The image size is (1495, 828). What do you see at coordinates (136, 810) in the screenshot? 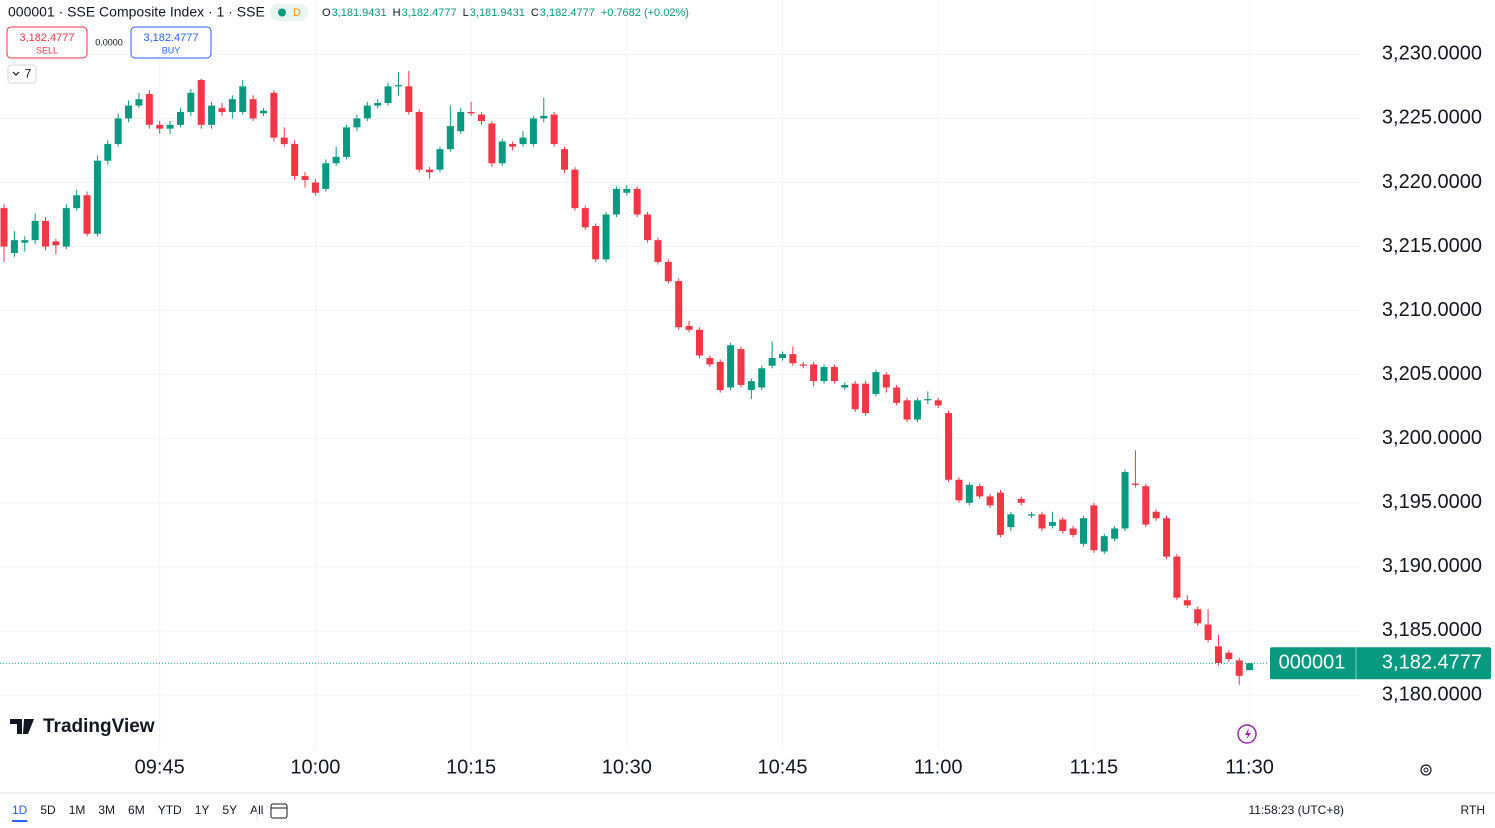
I see `range-button: 6M` at bounding box center [136, 810].